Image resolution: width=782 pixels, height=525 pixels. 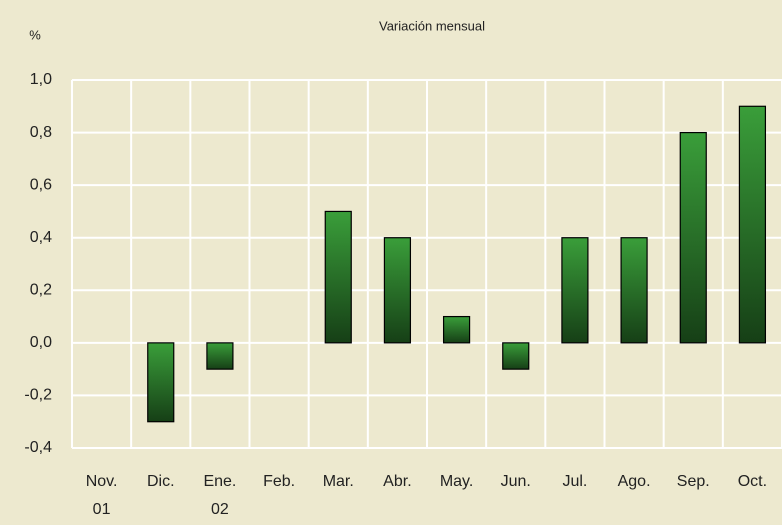 I want to click on y-tick-label: 0,4, so click(x=41, y=237).